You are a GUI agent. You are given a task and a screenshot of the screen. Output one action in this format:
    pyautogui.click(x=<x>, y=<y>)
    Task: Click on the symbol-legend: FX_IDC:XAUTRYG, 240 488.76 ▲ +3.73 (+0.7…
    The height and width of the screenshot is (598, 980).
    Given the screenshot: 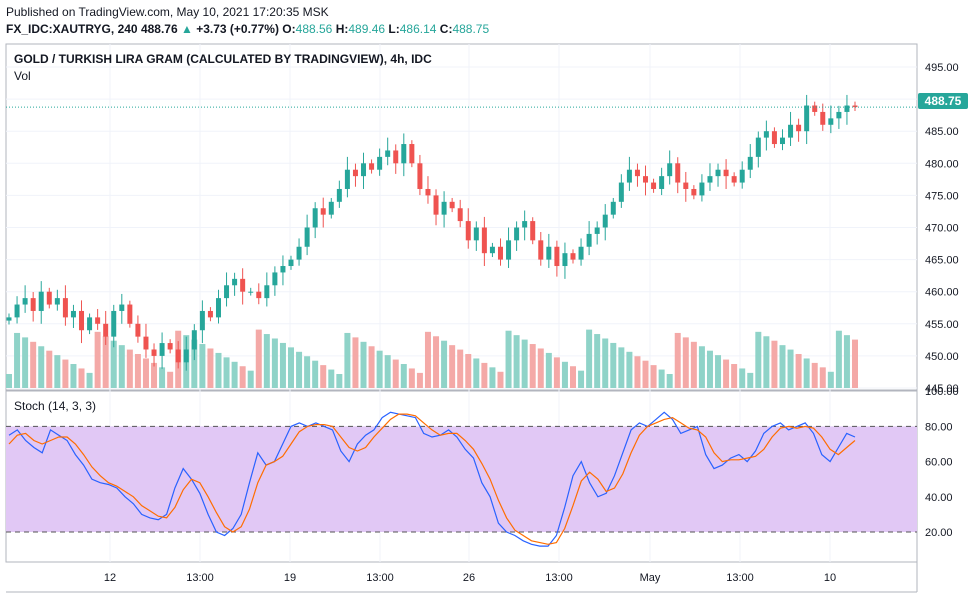 What is the action you would take?
    pyautogui.click(x=247, y=29)
    